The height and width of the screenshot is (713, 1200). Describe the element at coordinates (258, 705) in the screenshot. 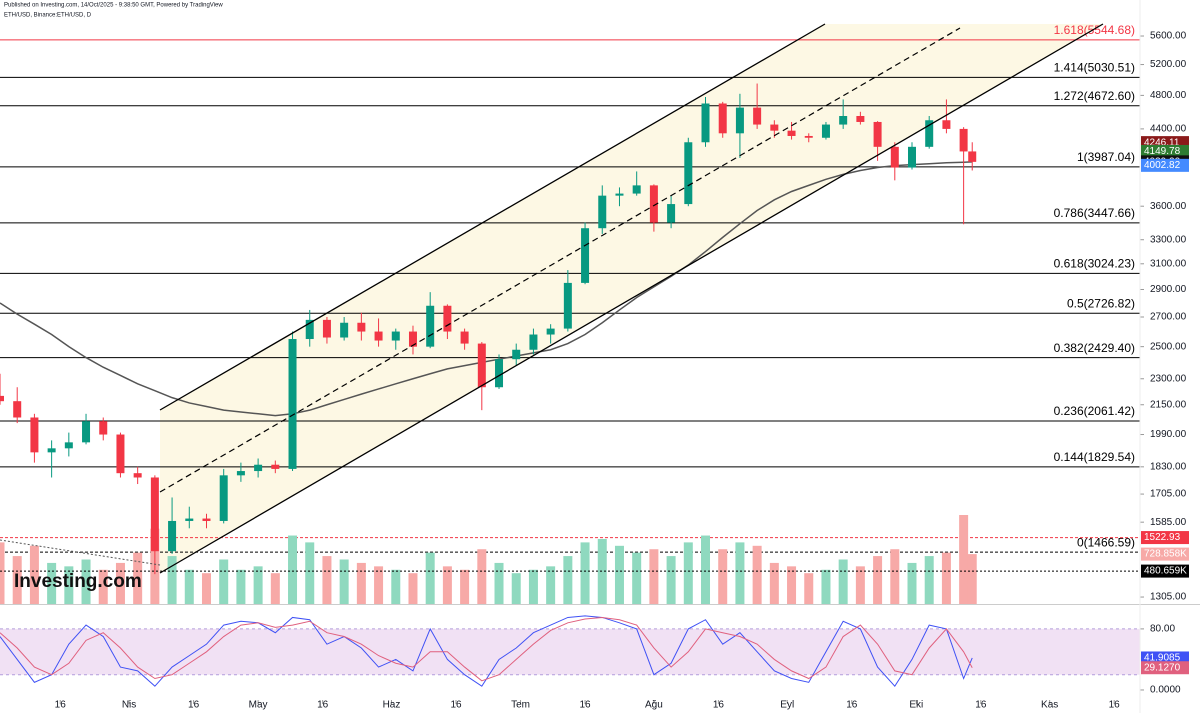

I see `x-tick-label: May` at that location.